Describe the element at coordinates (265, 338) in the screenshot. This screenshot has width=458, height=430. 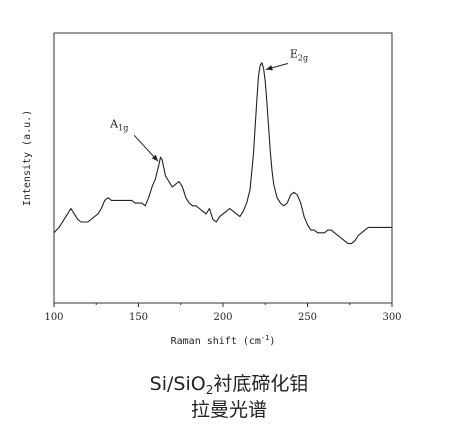
I see `x-axis-label-sup: -1` at that location.